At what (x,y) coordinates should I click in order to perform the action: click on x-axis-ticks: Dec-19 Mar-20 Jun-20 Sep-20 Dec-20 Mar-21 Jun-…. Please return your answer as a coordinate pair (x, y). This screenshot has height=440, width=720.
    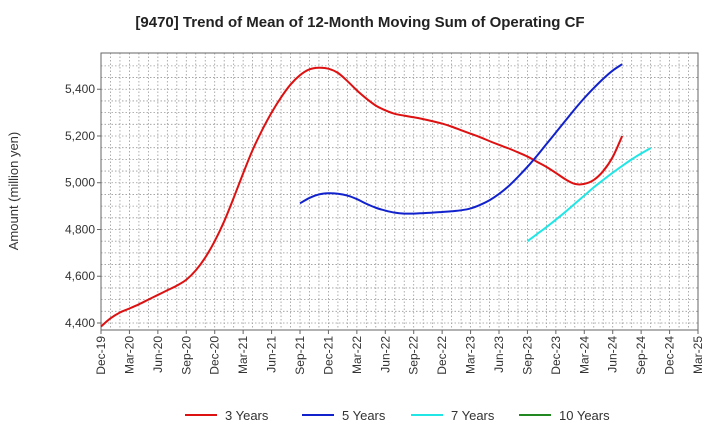
    Looking at the image, I should click on (399, 352).